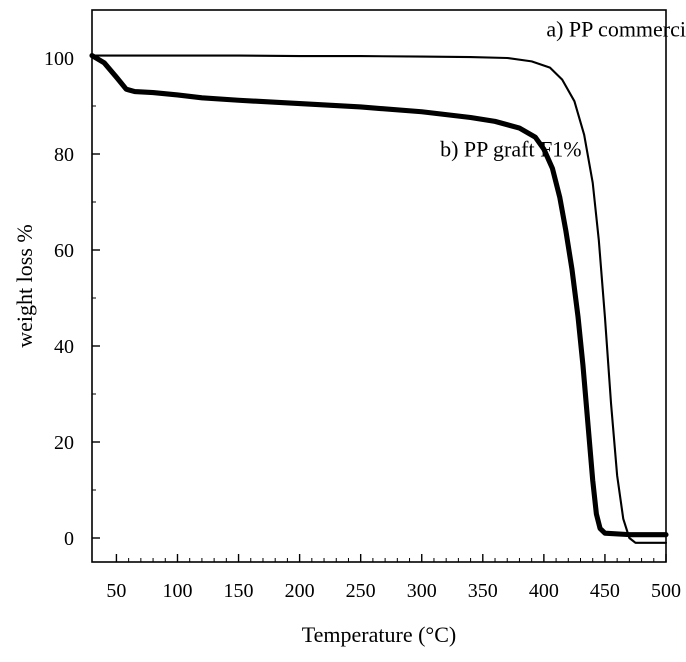  What do you see at coordinates (379, 634) in the screenshot?
I see `x-axis-title: Temperature (°C)` at bounding box center [379, 634].